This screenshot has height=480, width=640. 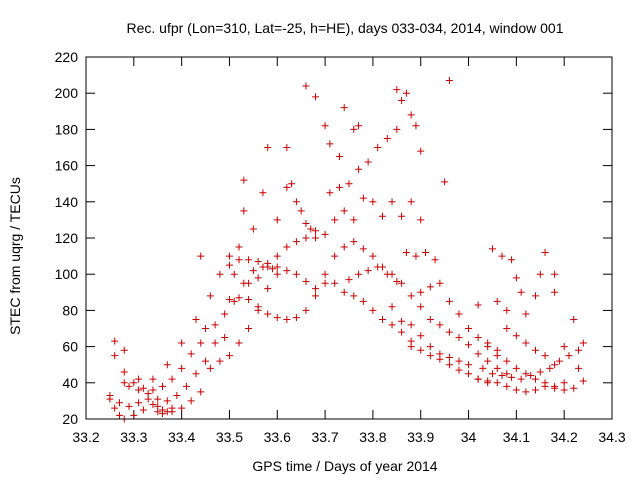 What do you see at coordinates (15, 256) in the screenshot?
I see `y-axis-label: STEC from uqrg / TECUs` at bounding box center [15, 256].